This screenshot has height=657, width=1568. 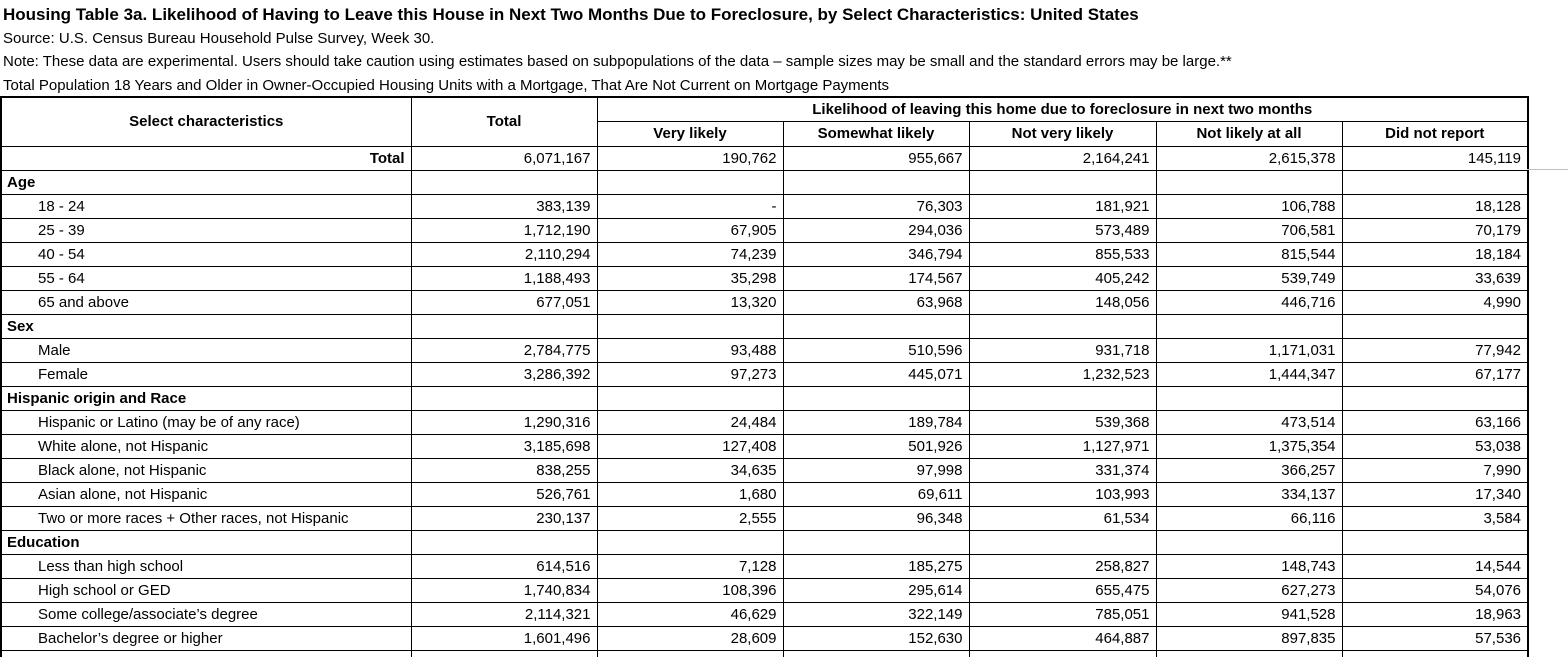 What do you see at coordinates (206, 590) in the screenshot?
I see `row-label: High school or GED` at bounding box center [206, 590].